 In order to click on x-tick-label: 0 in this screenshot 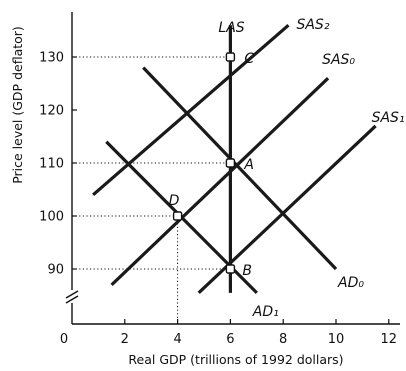, I will do `click(64, 339)`.